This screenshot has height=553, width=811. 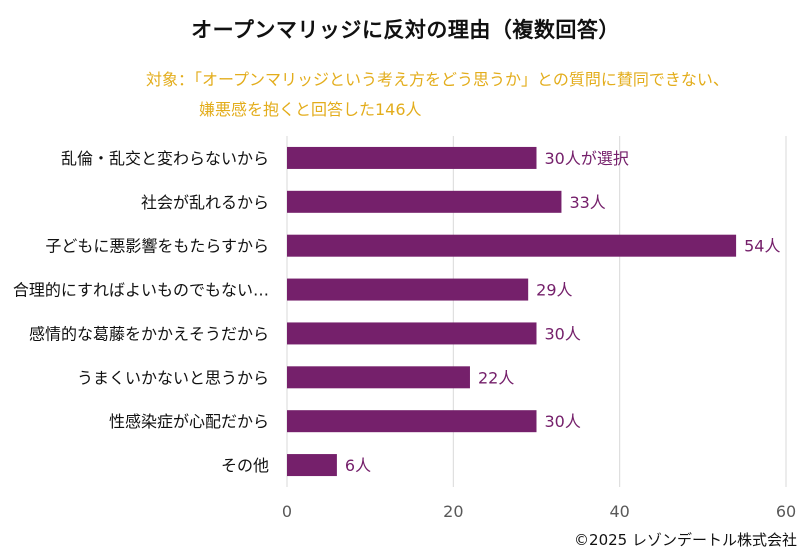 I want to click on chart-title: オープンマリッジに反対の理由（複数回答）, so click(x=405, y=30).